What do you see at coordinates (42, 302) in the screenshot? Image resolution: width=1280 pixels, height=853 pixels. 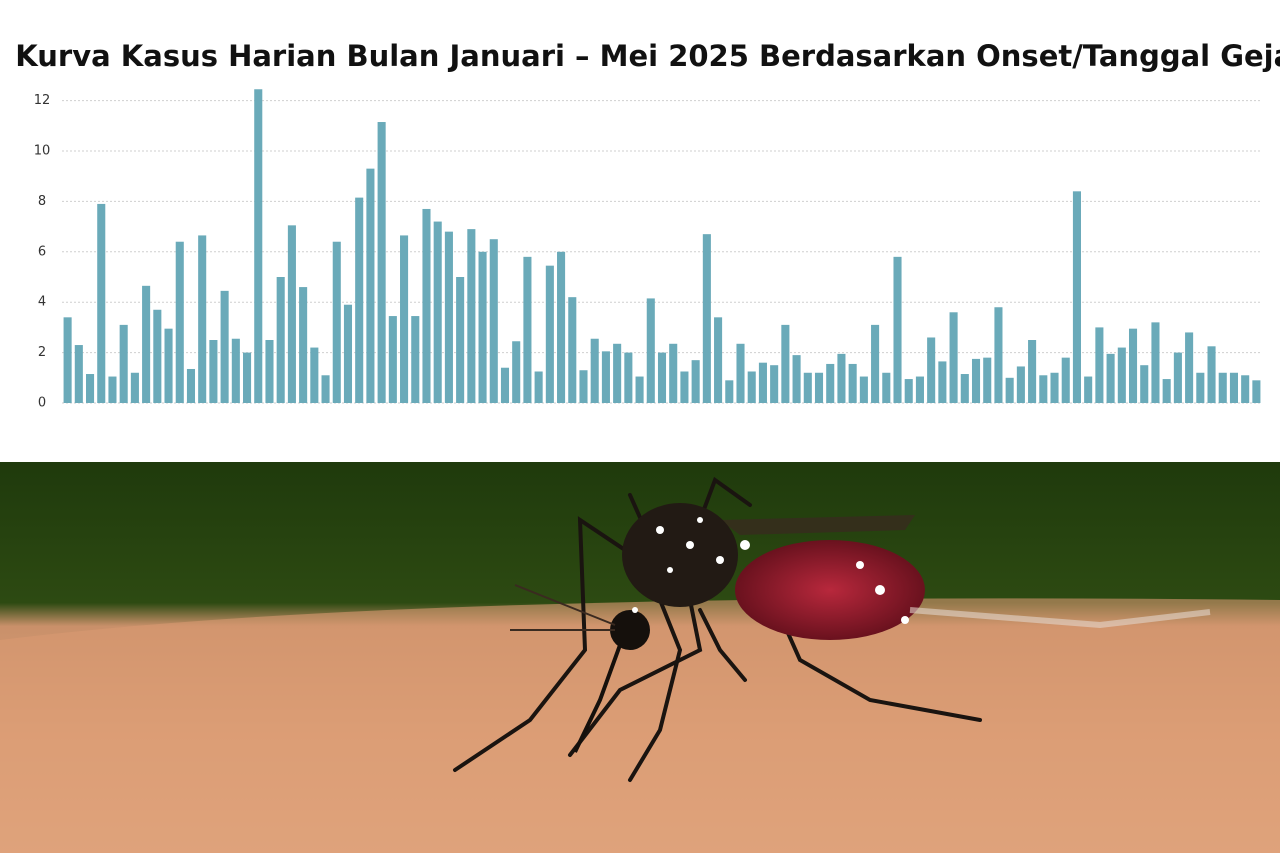 I see `y-tick-label: 4` at bounding box center [42, 302].